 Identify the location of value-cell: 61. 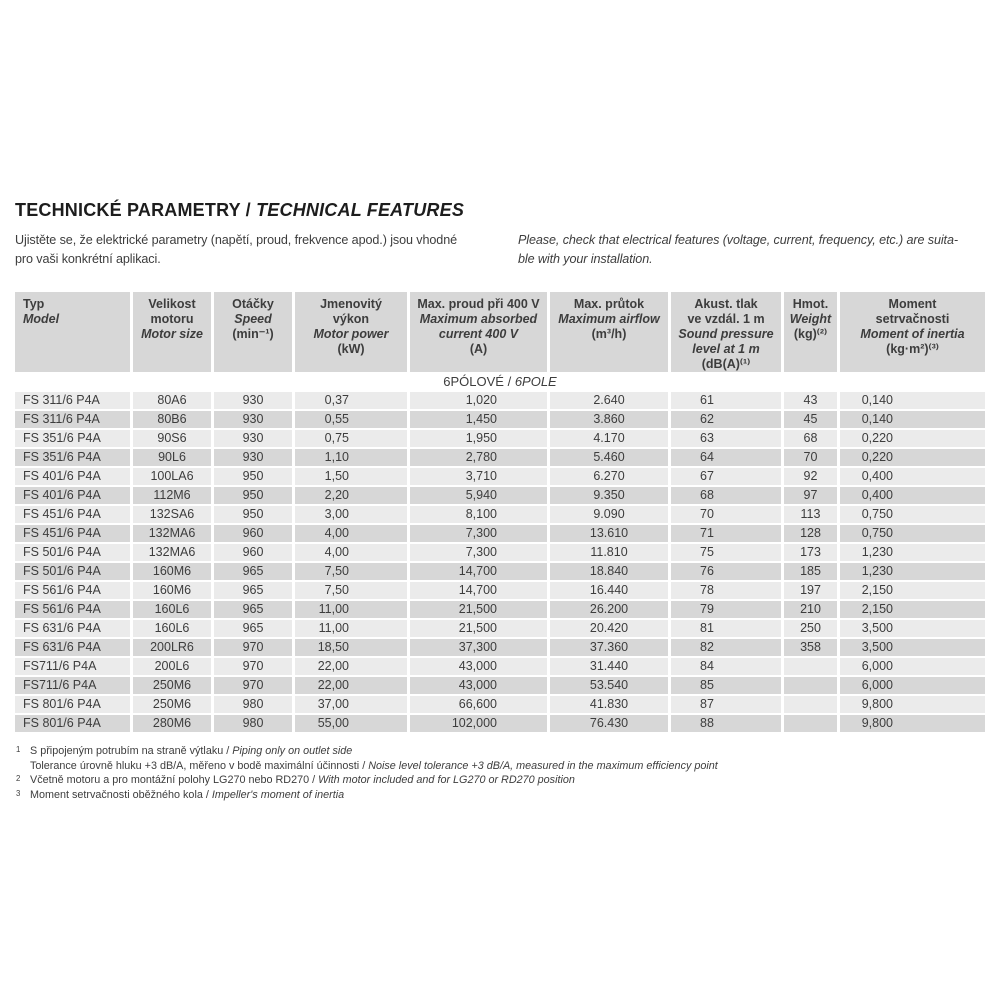
(726, 400).